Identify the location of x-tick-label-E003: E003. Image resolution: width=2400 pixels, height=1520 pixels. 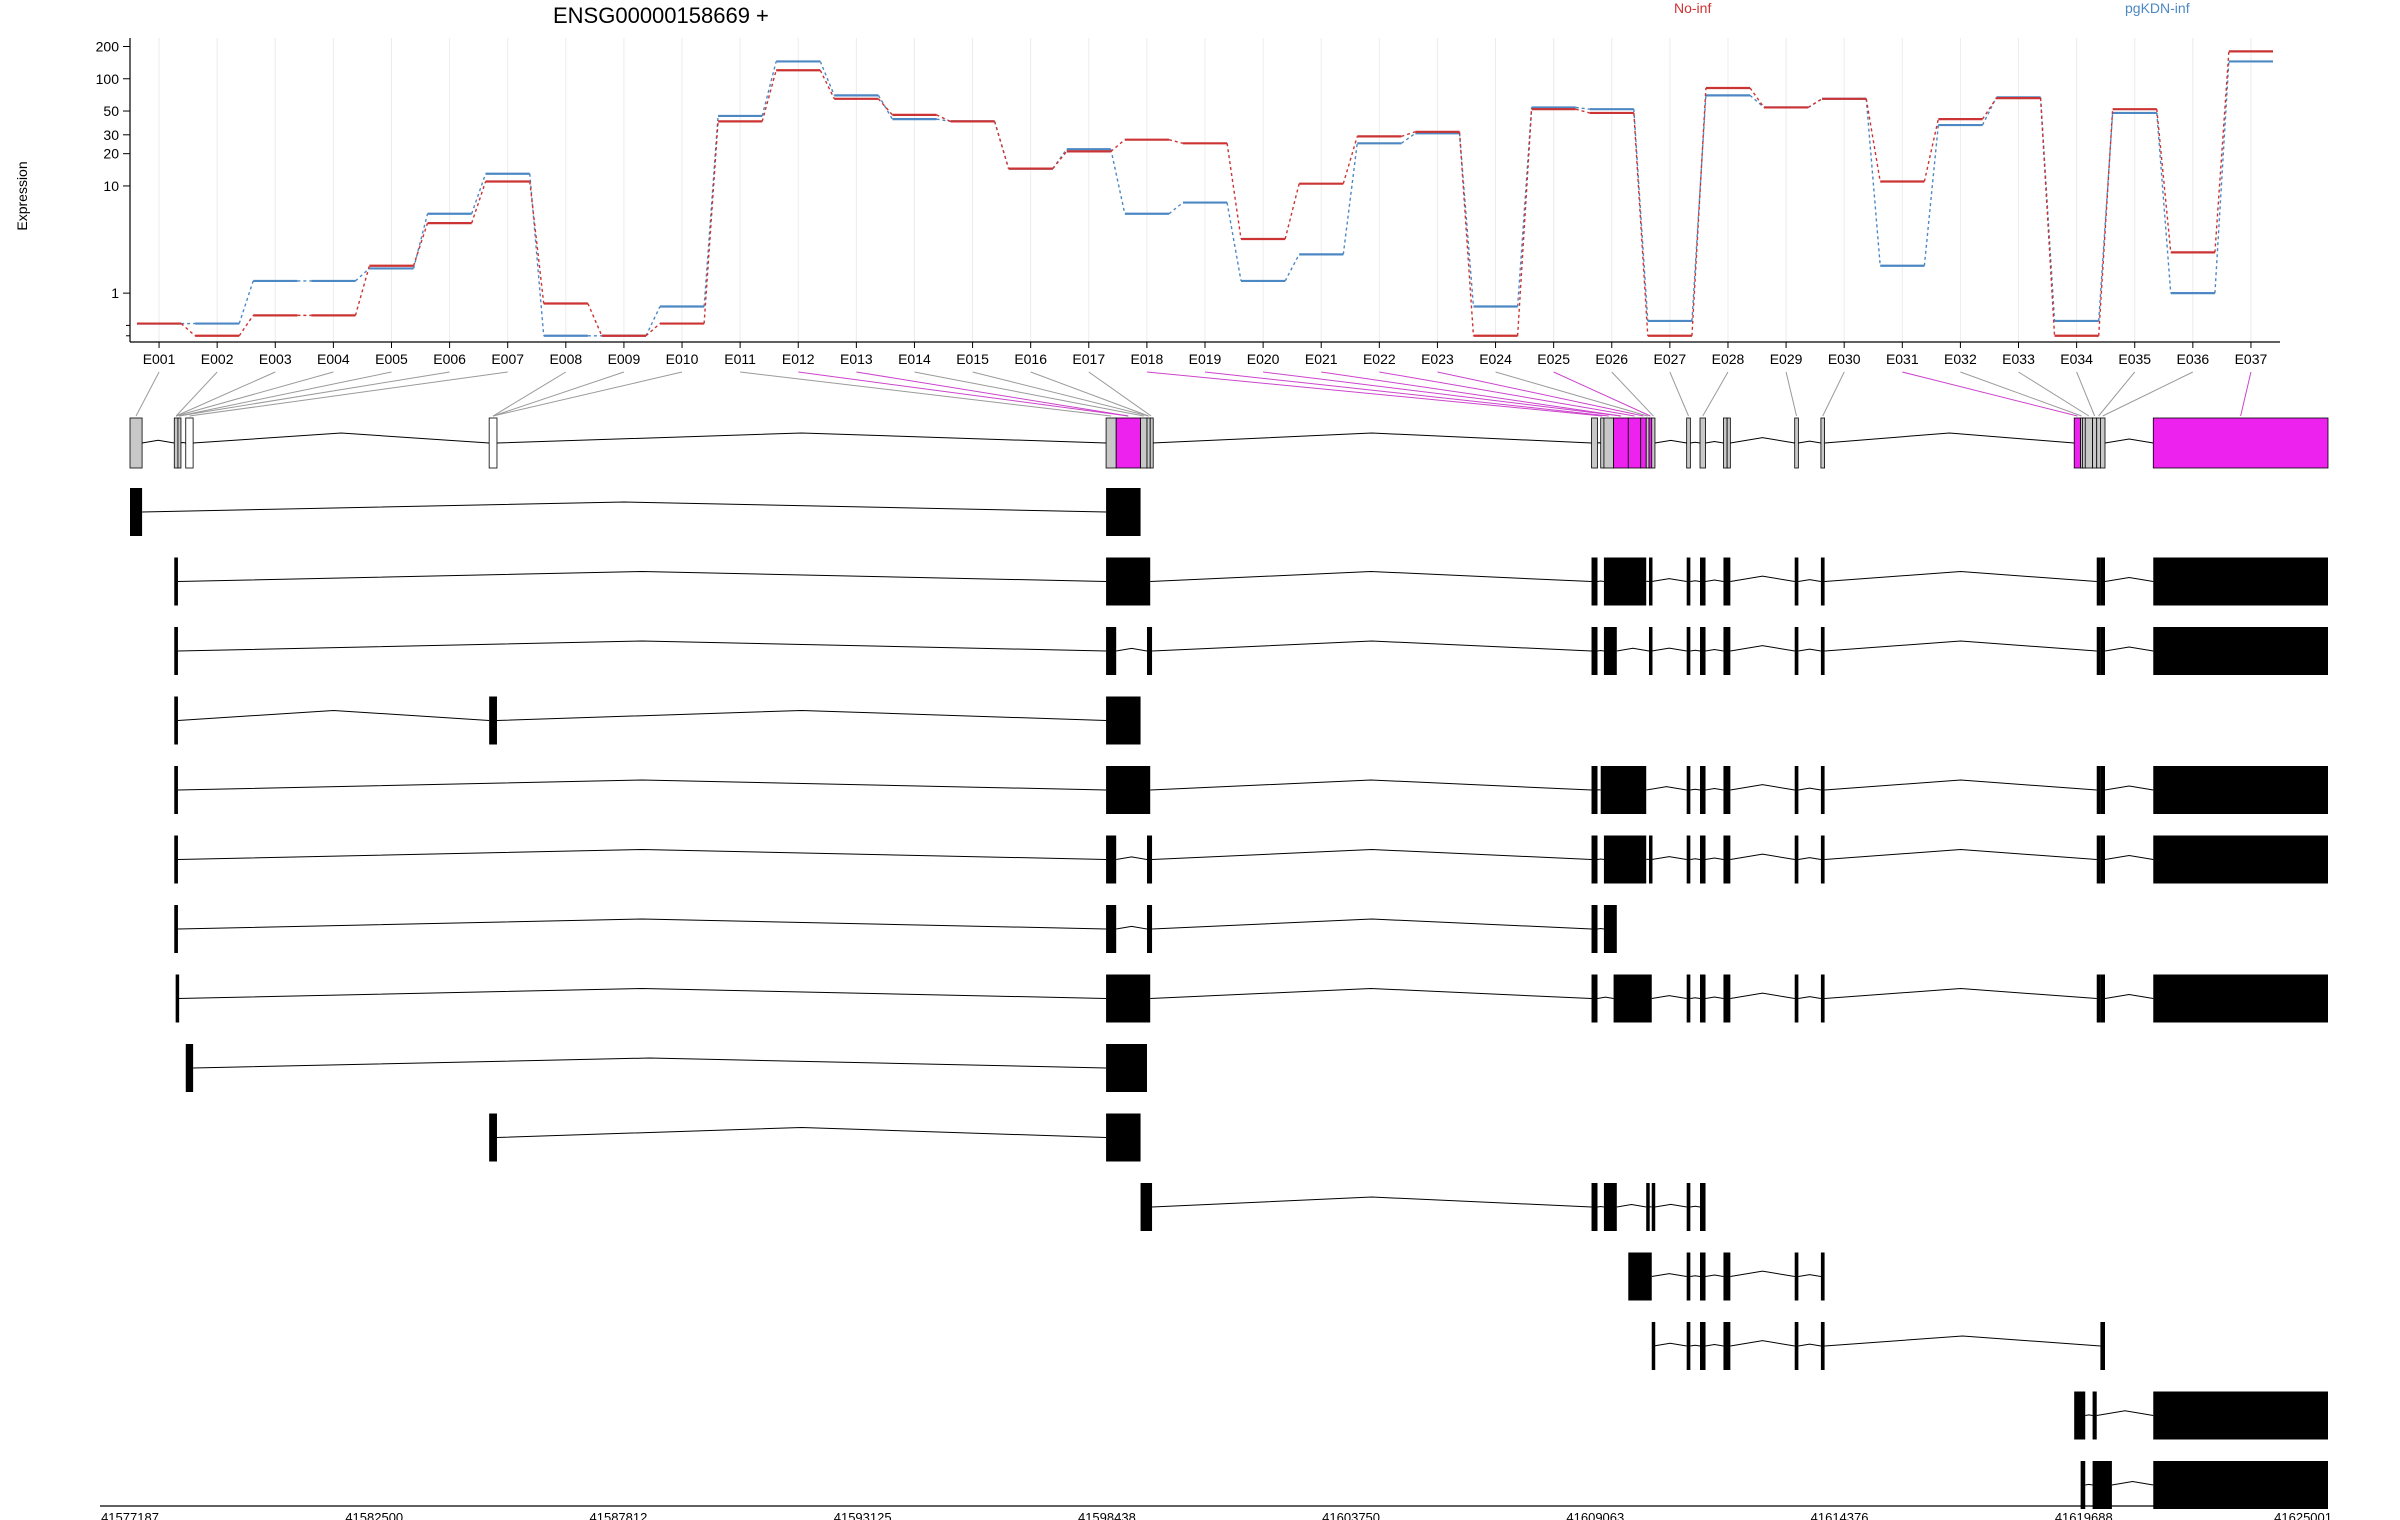
(275, 359).